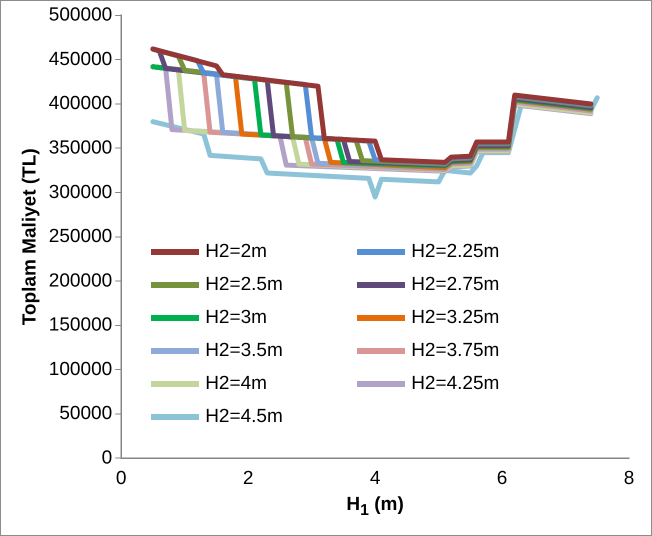 This screenshot has height=536, width=652. What do you see at coordinates (30, 237) in the screenshot?
I see `y-axis-title: Toplam Maliyet (TL)` at bounding box center [30, 237].